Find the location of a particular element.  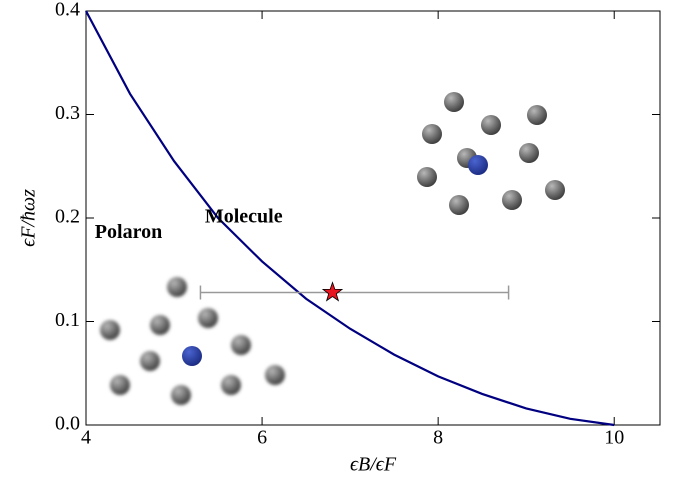

data-point is located at coordinates (332, 291).